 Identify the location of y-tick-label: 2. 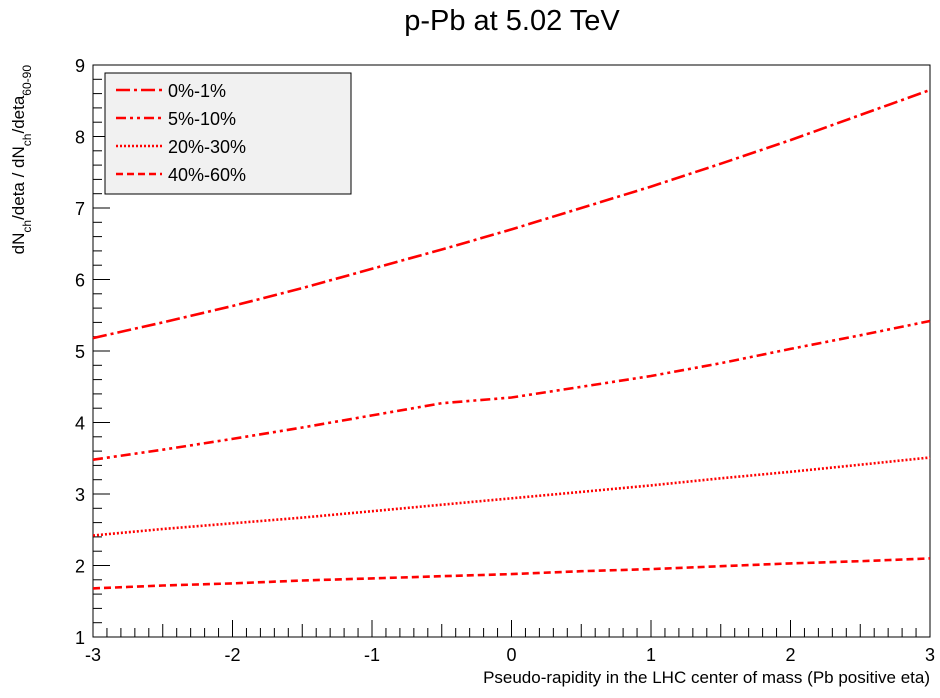
(80, 567).